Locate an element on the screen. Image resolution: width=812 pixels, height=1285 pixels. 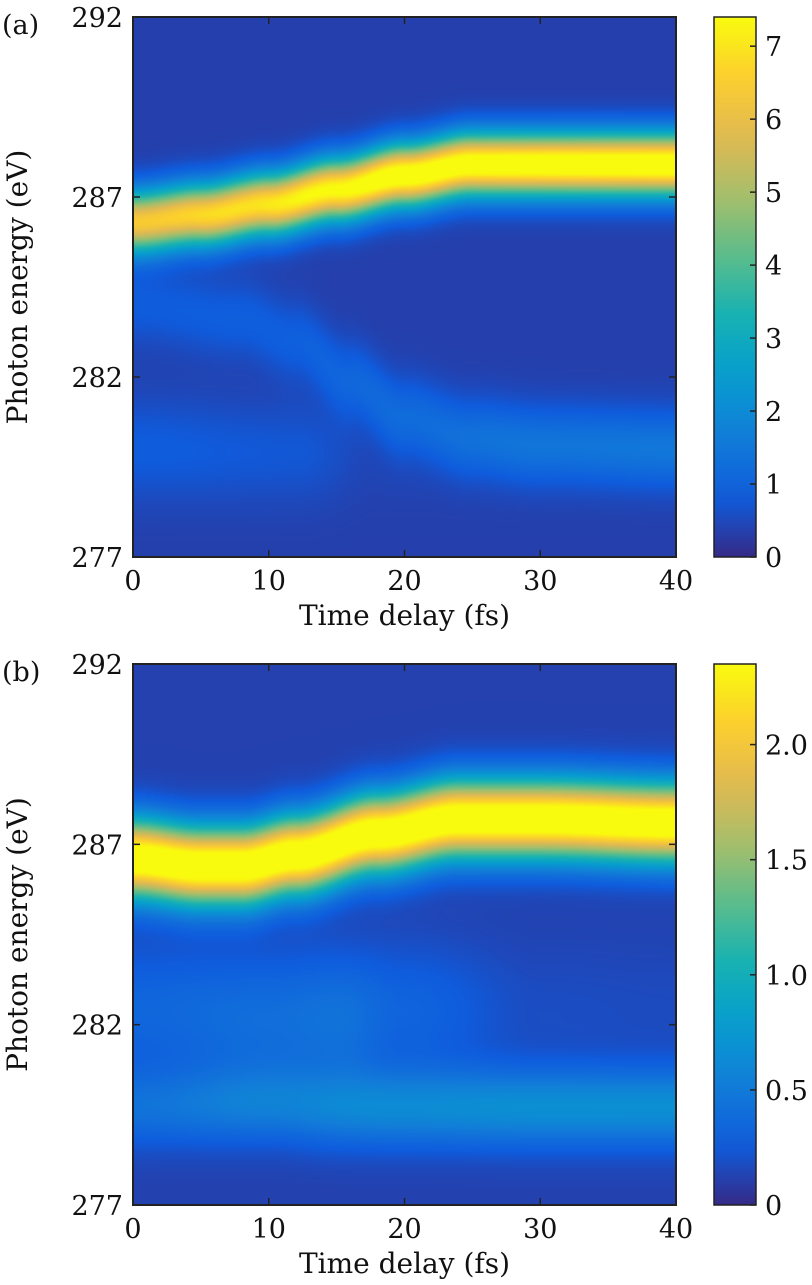
colorbar-tick-label: 4 is located at coordinates (773, 266).